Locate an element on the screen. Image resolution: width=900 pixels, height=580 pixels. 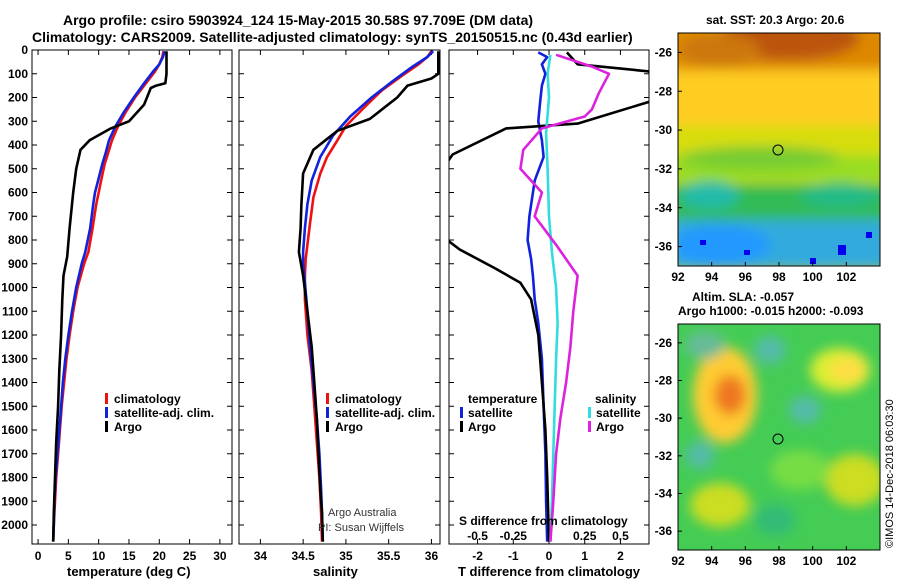
imos-watermark: ©IMOS 14-Dec-2018 06:03:30 is located at coordinates (890, 473).